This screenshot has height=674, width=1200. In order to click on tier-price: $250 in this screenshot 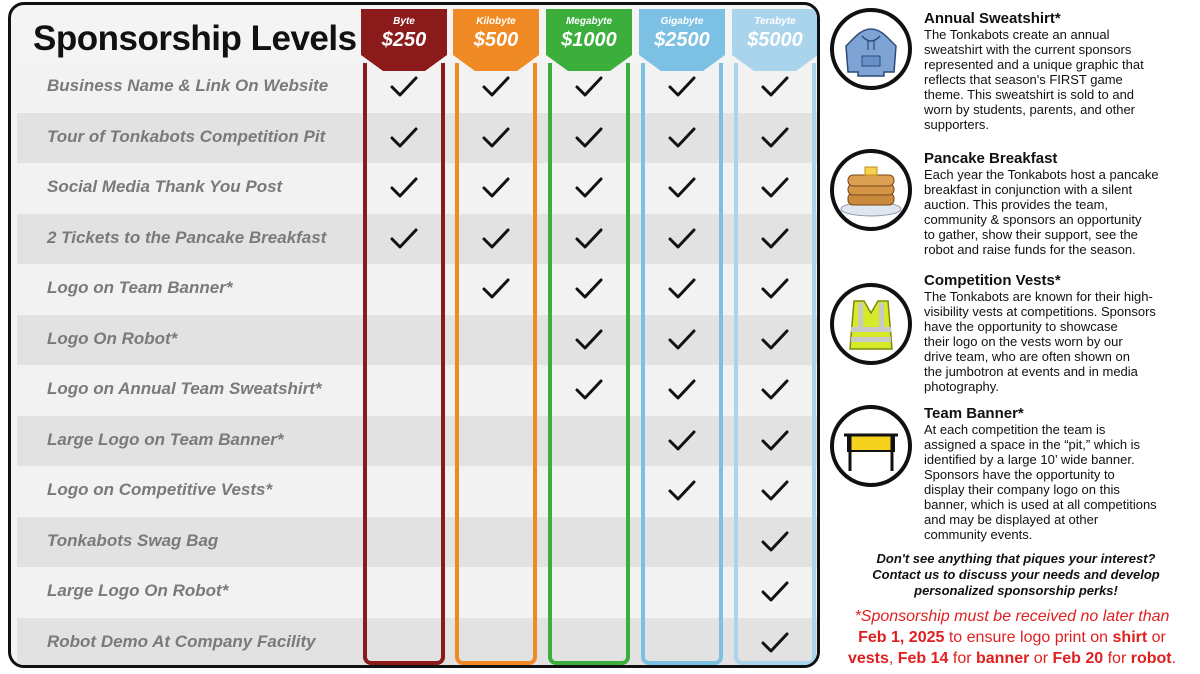, I will do `click(404, 40)`.